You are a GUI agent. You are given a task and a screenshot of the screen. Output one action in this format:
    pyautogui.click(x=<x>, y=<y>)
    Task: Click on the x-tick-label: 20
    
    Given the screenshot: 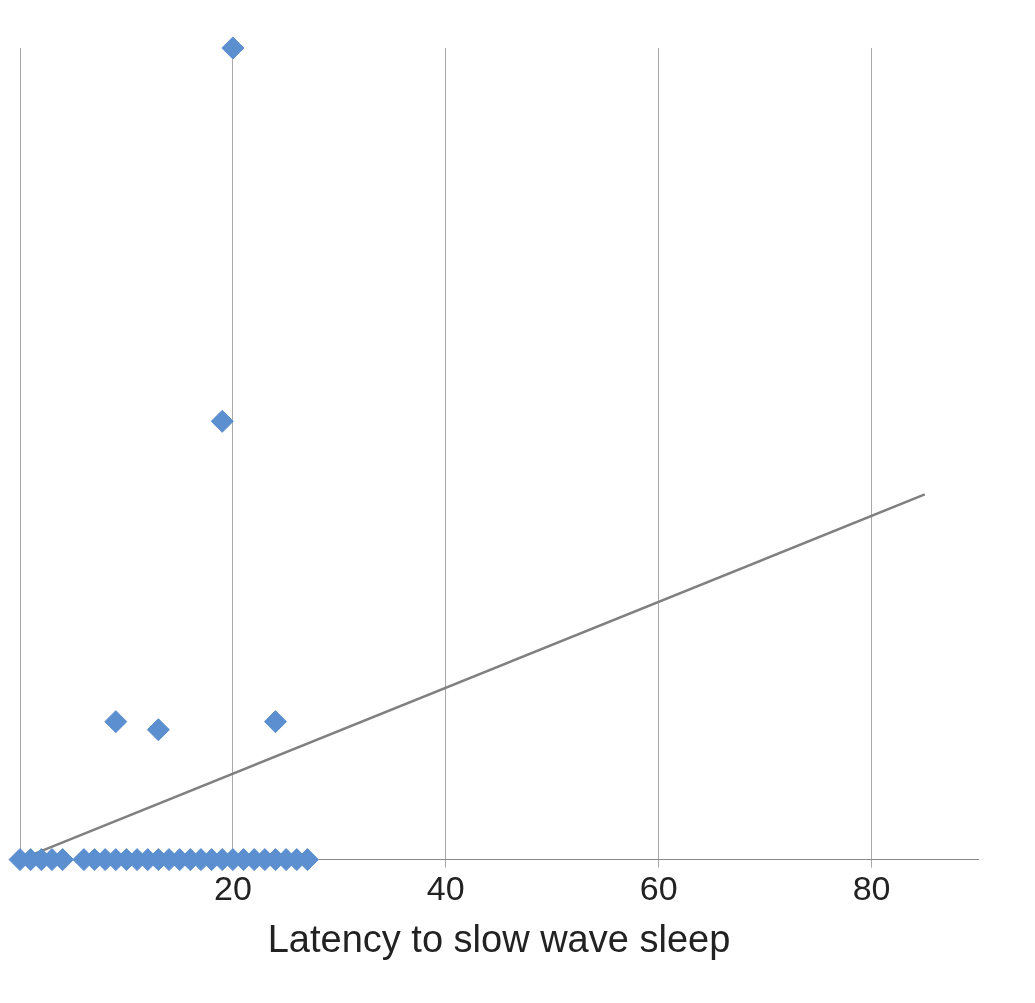 What is the action you would take?
    pyautogui.click(x=232, y=888)
    